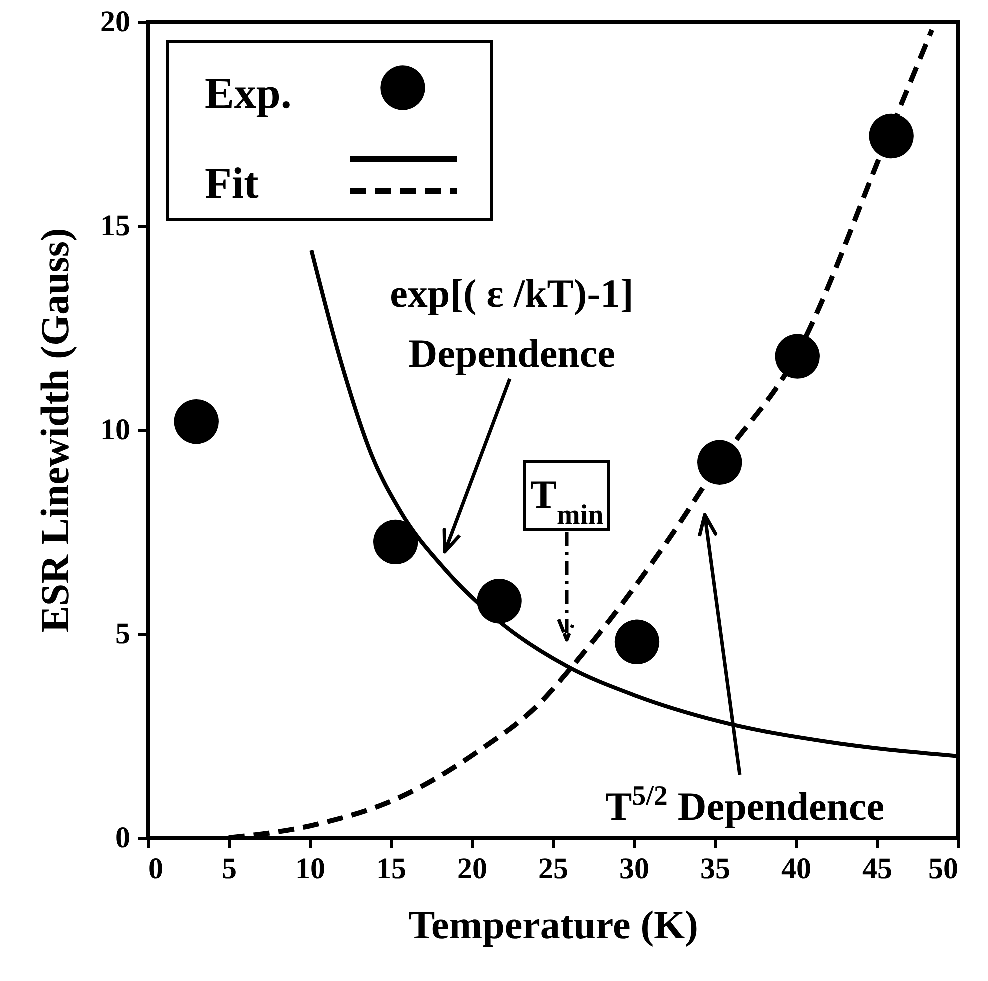  Describe the element at coordinates (55, 430) in the screenshot. I see `y-axis-title: ESR Linewidth (Gauss)` at that location.